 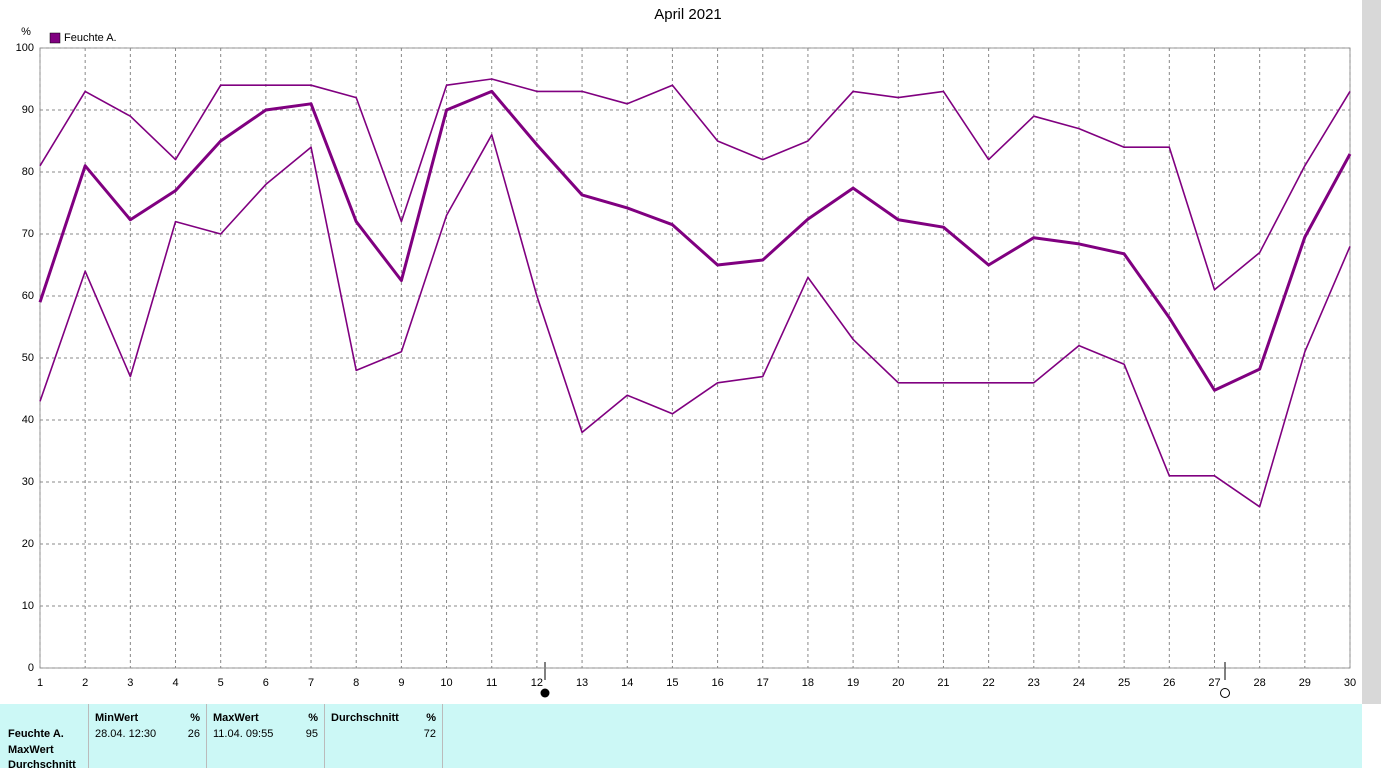 I want to click on y-tick-label: 70, so click(x=28, y=234).